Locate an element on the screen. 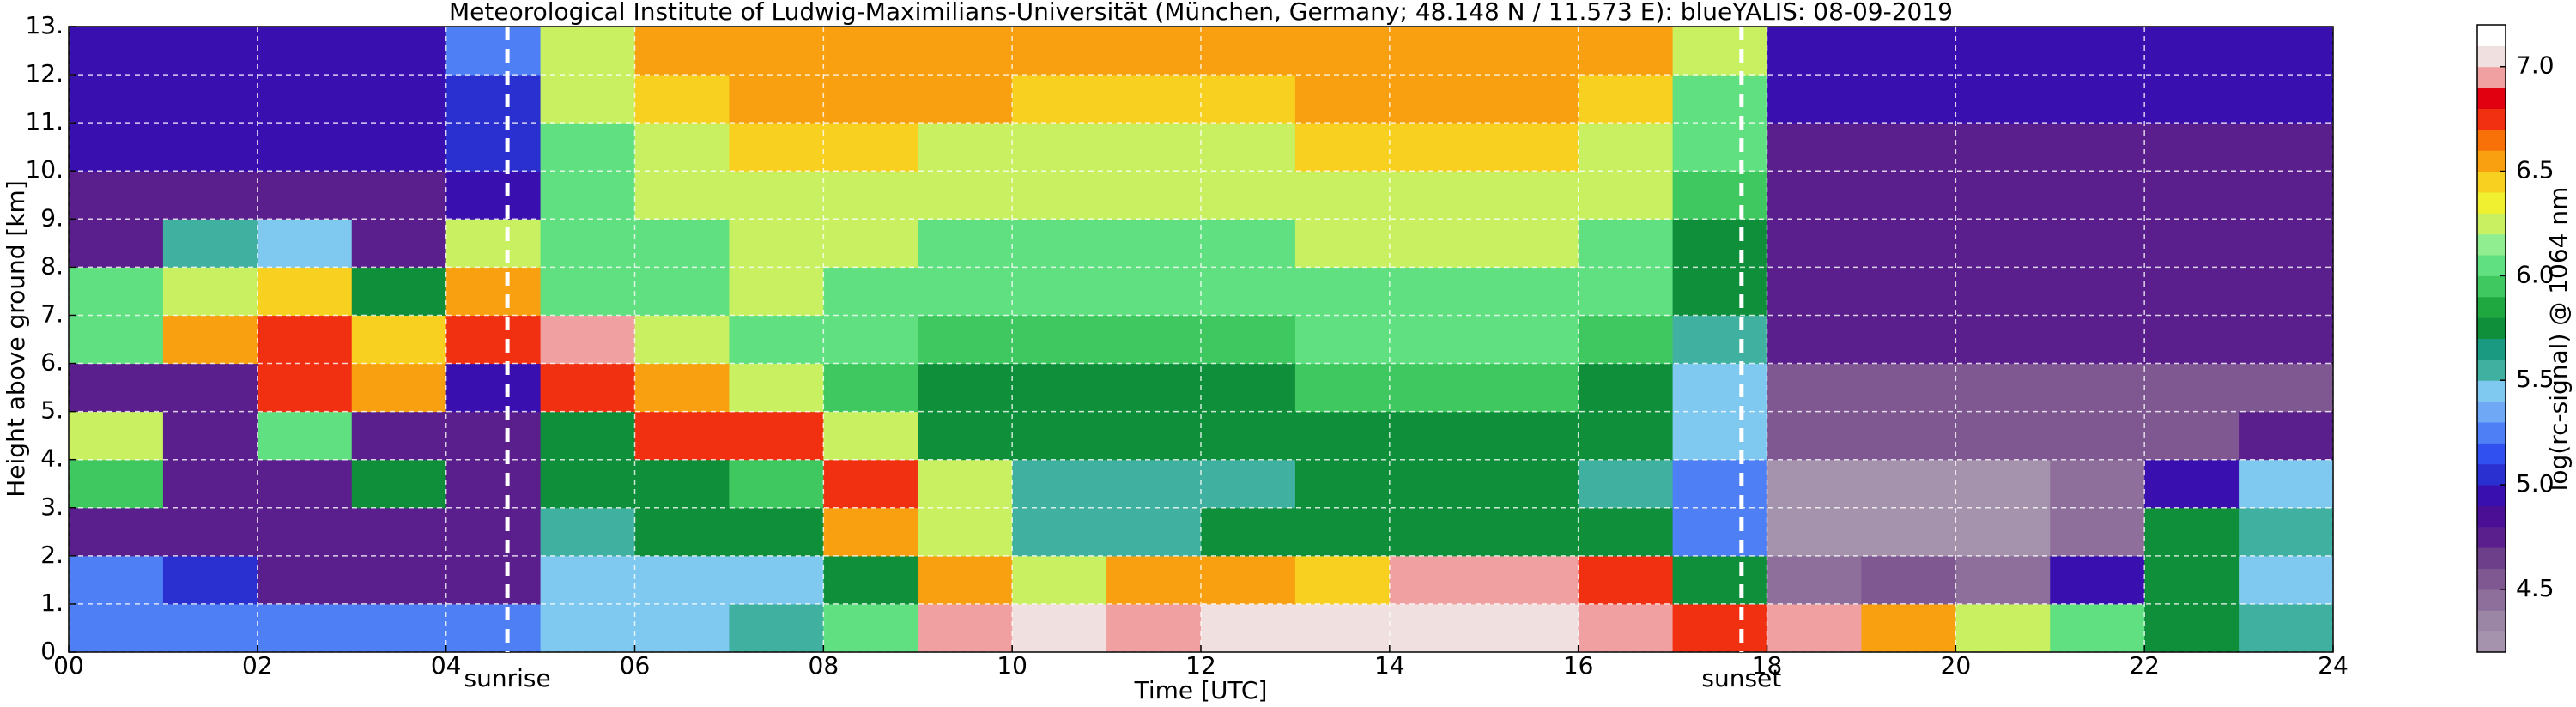 The image size is (2576, 707). x-tick-label: 08 is located at coordinates (824, 666).